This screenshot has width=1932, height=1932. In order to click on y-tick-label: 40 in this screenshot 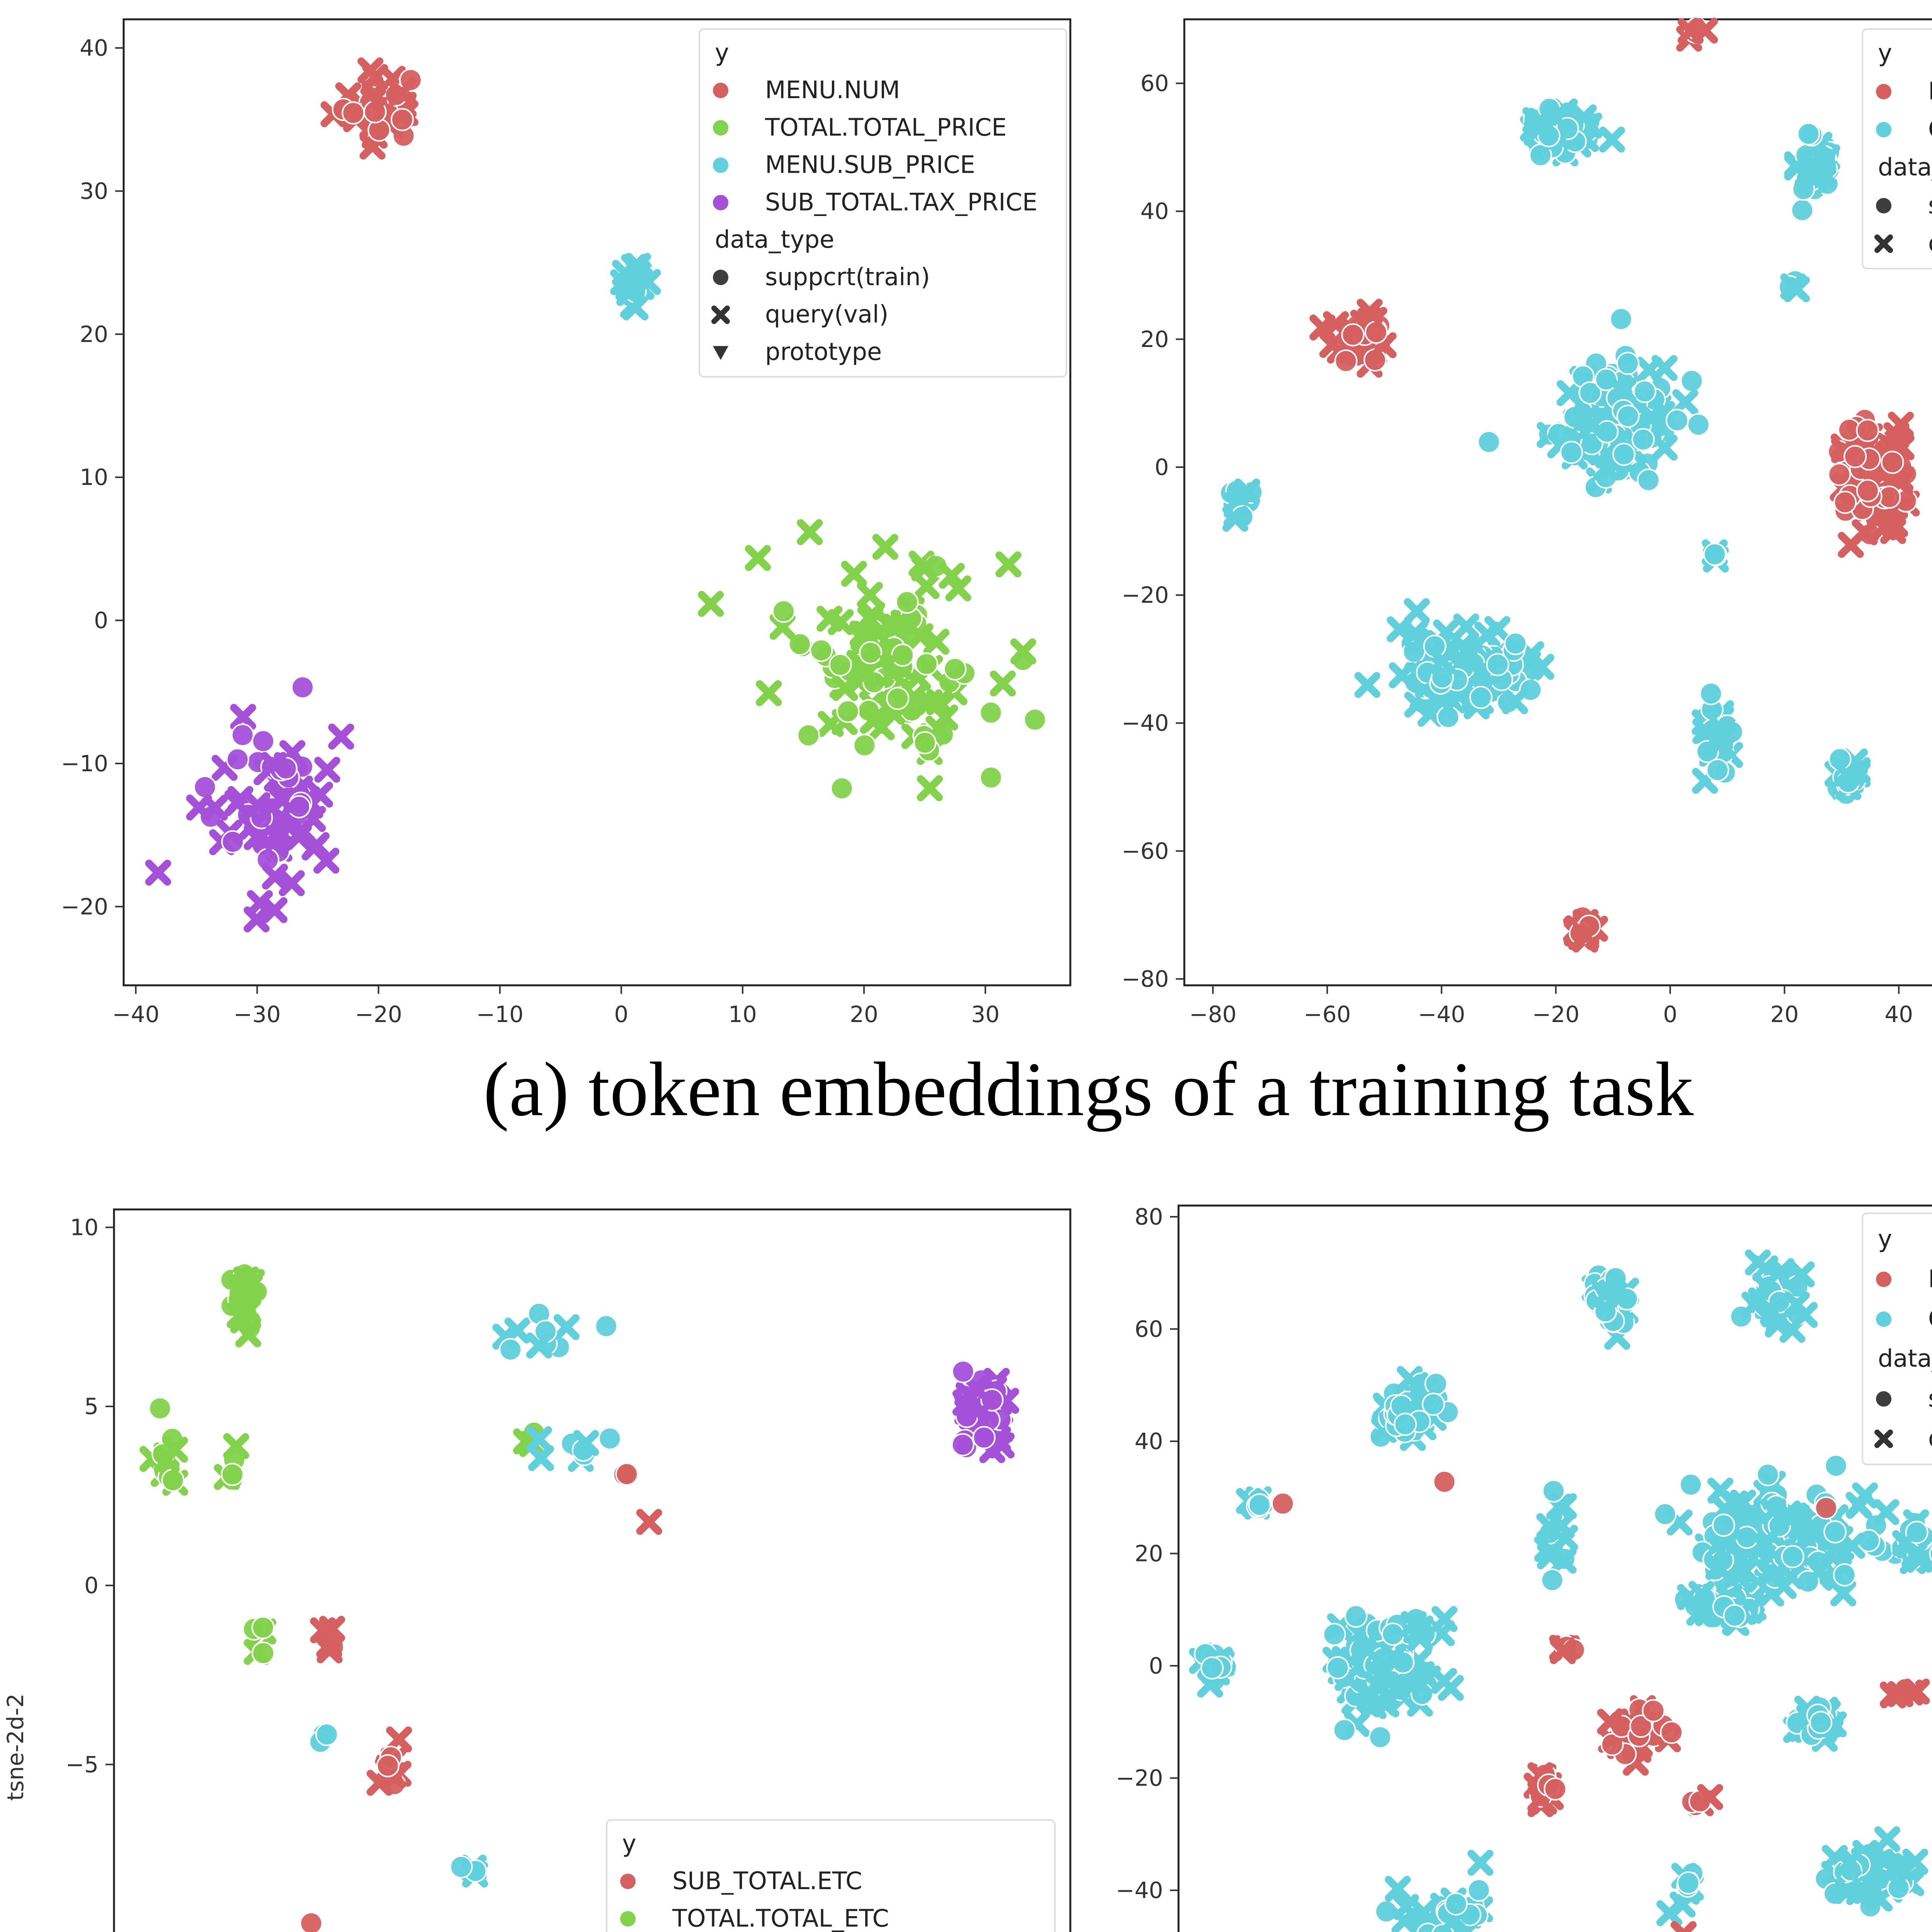, I will do `click(1148, 1441)`.